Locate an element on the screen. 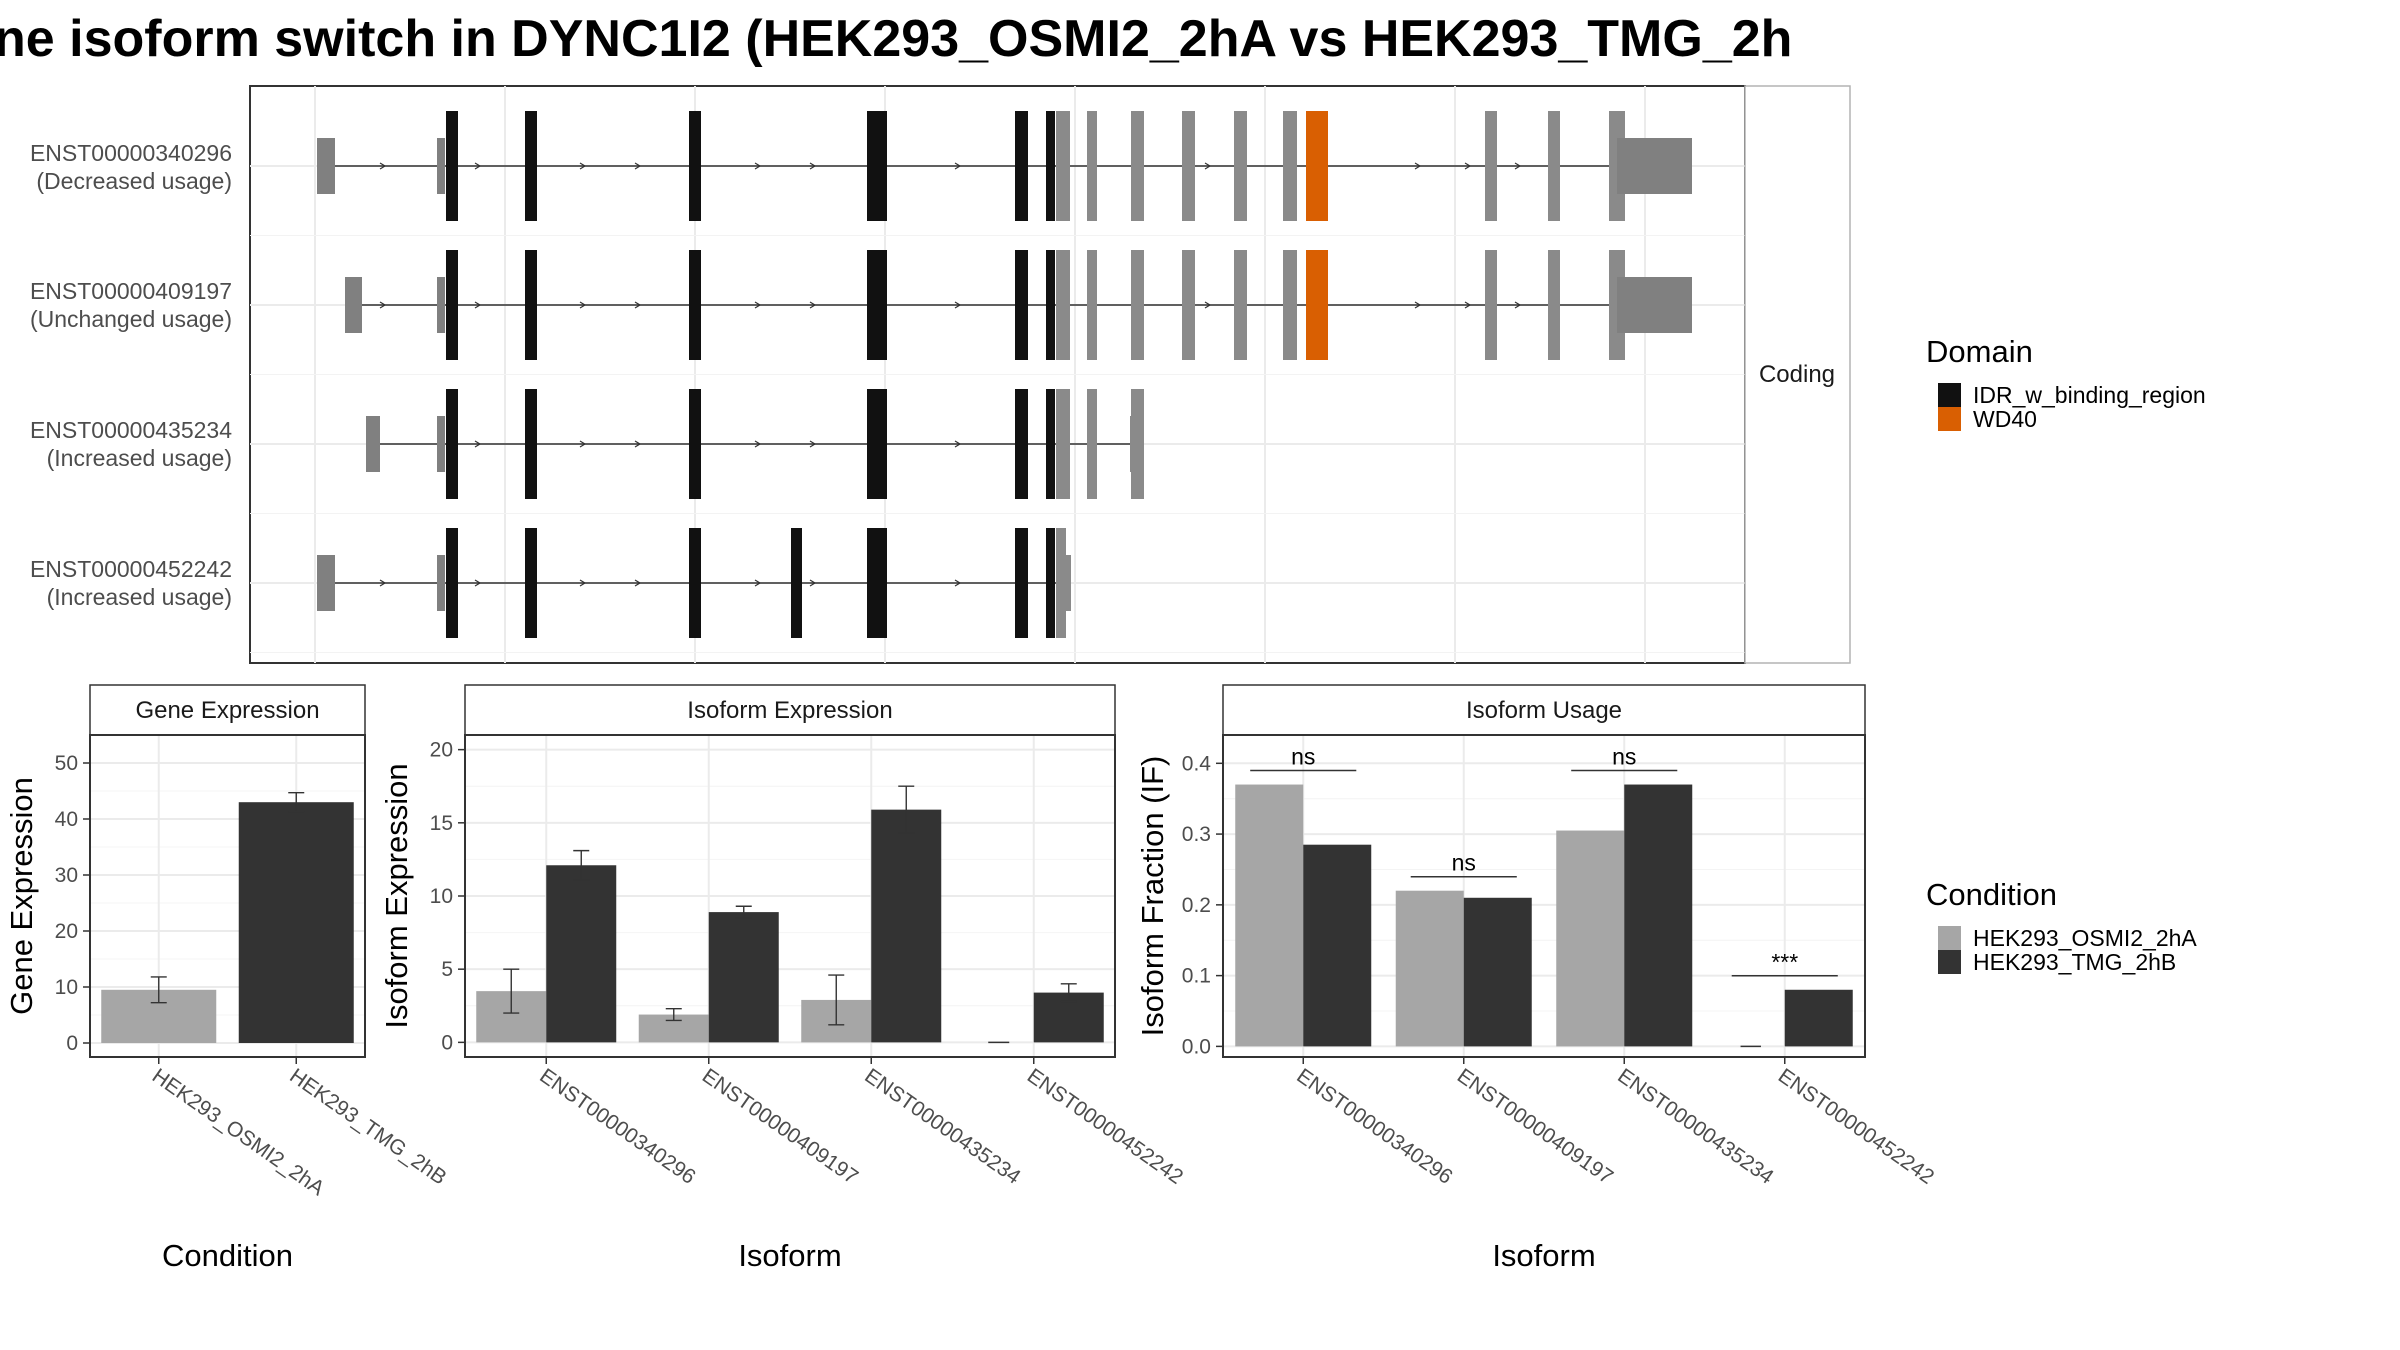 The width and height of the screenshot is (2400, 1350). y-tick-label: 0.3 is located at coordinates (1196, 834).